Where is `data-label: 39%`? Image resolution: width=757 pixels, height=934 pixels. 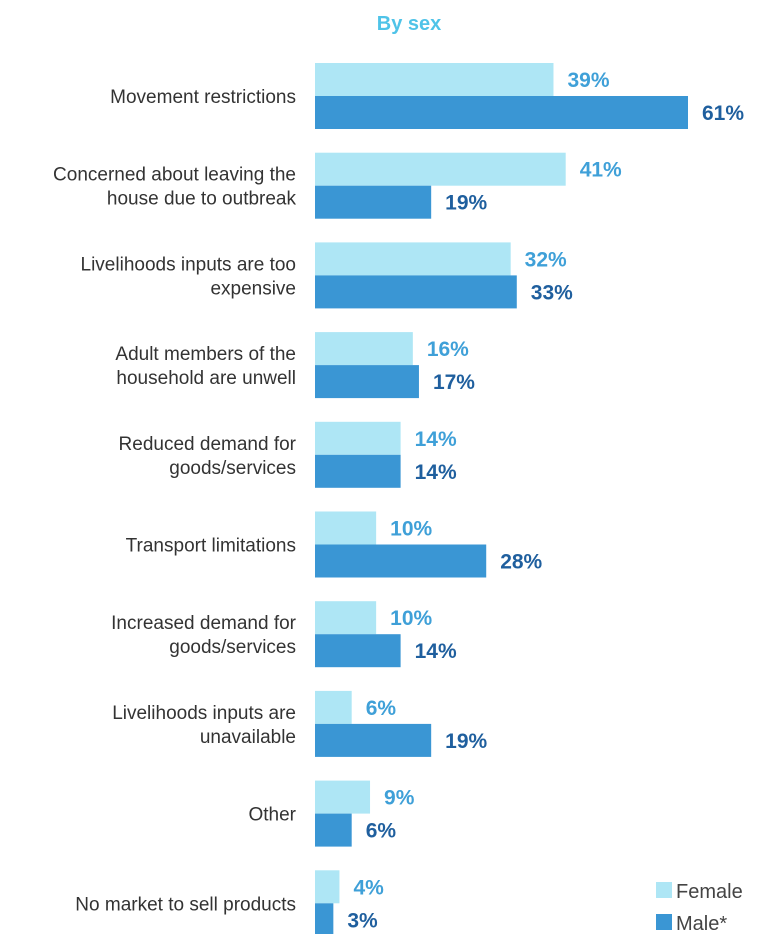
data-label: 39% is located at coordinates (588, 80).